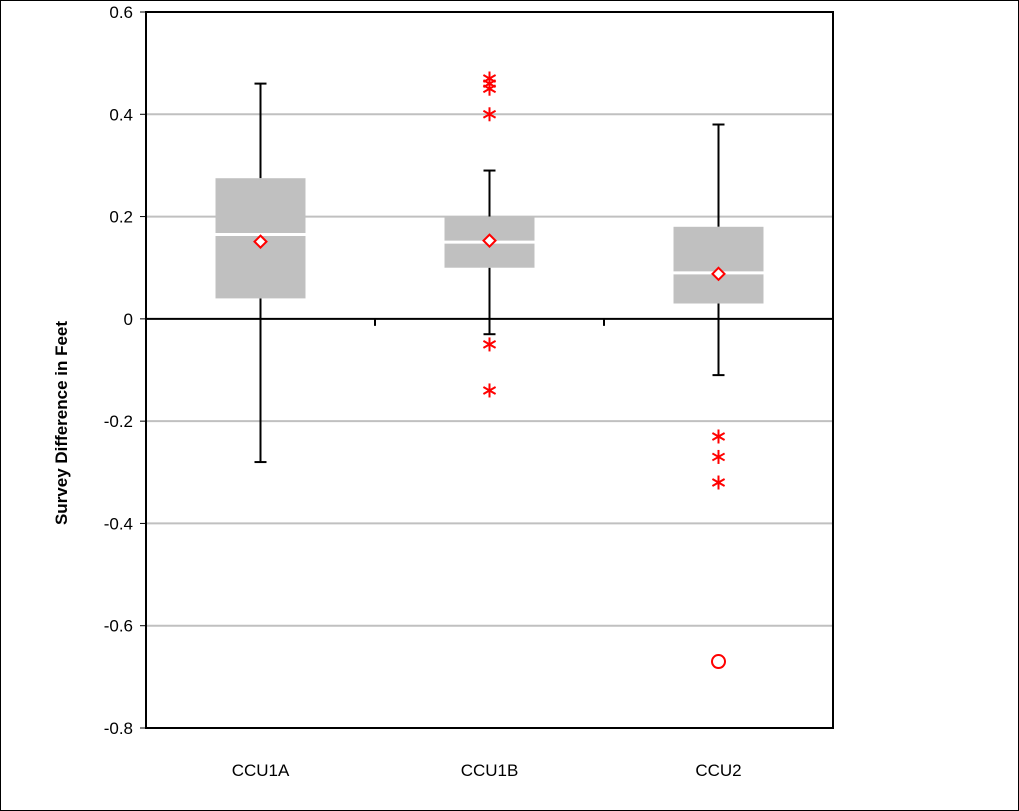  What do you see at coordinates (260, 273) in the screenshot?
I see `box-ccu1a` at bounding box center [260, 273].